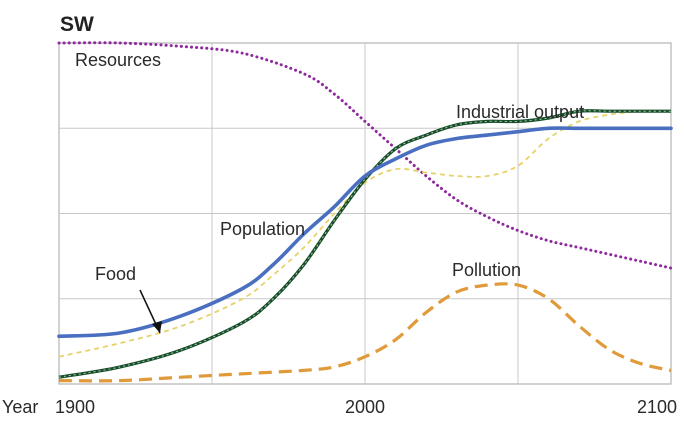 The image size is (684, 437). Describe the element at coordinates (115, 274) in the screenshot. I see `series-label-food: Food` at that location.